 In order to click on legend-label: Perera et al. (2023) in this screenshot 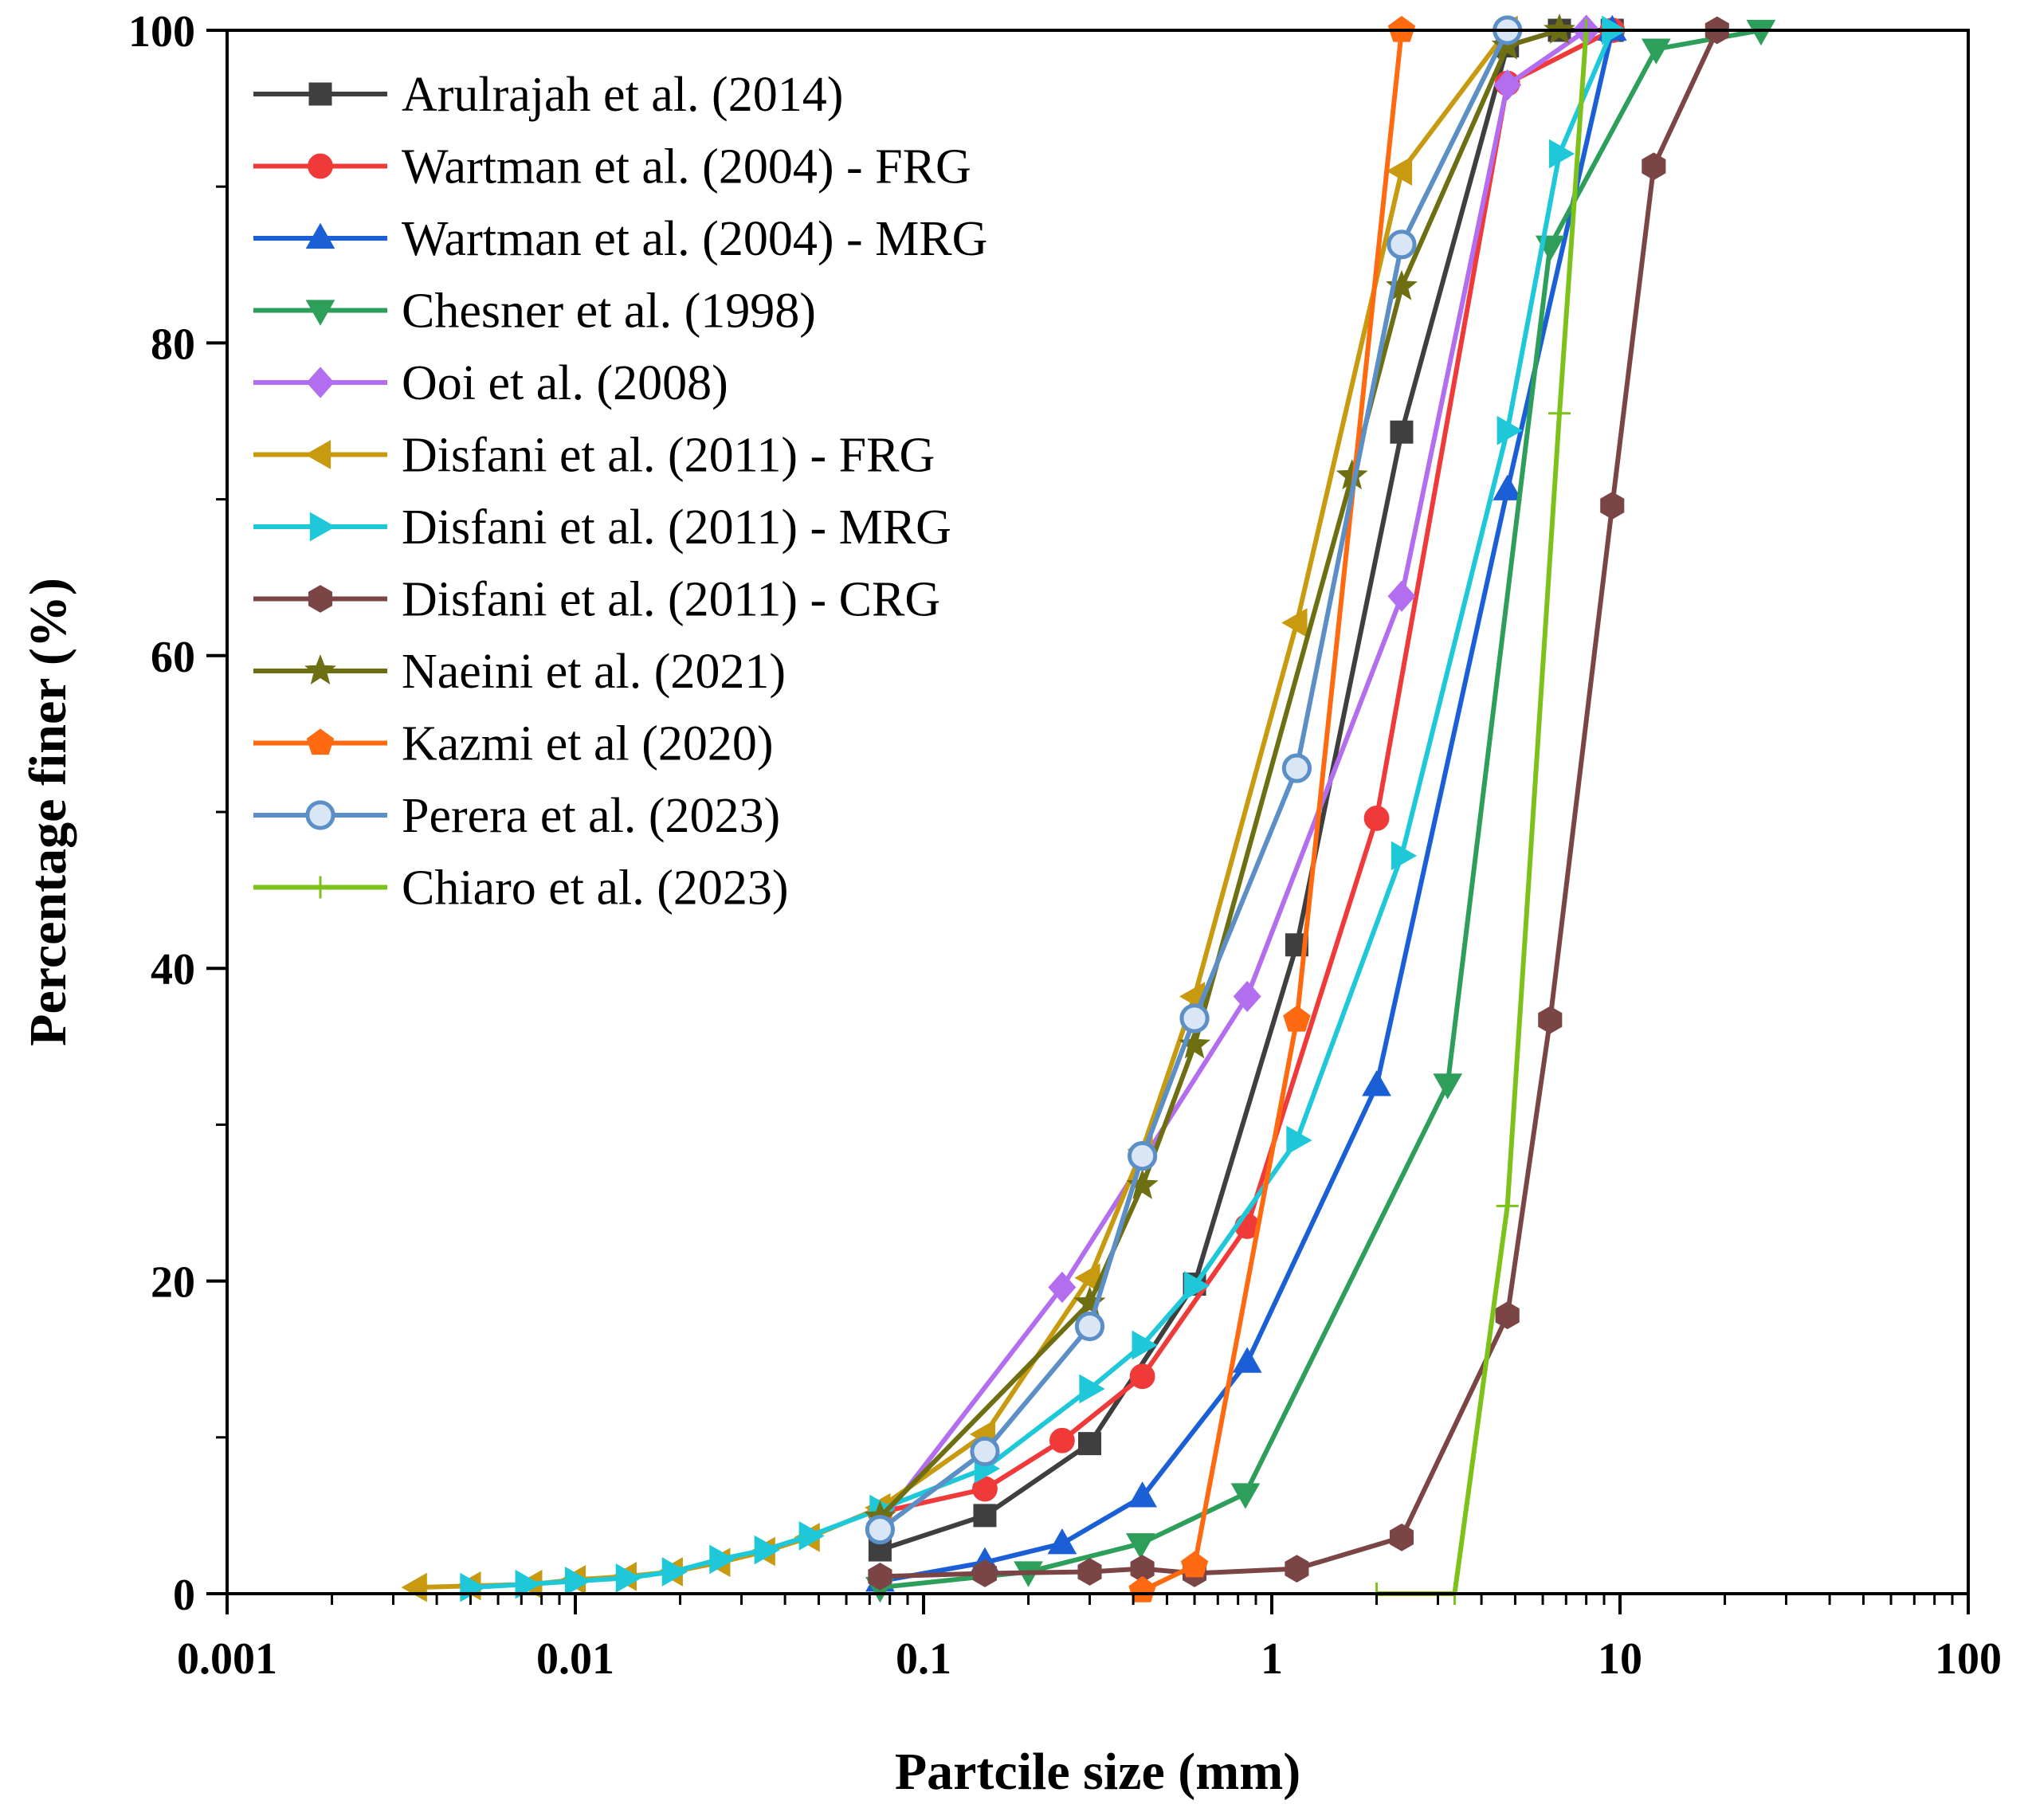, I will do `click(591, 816)`.